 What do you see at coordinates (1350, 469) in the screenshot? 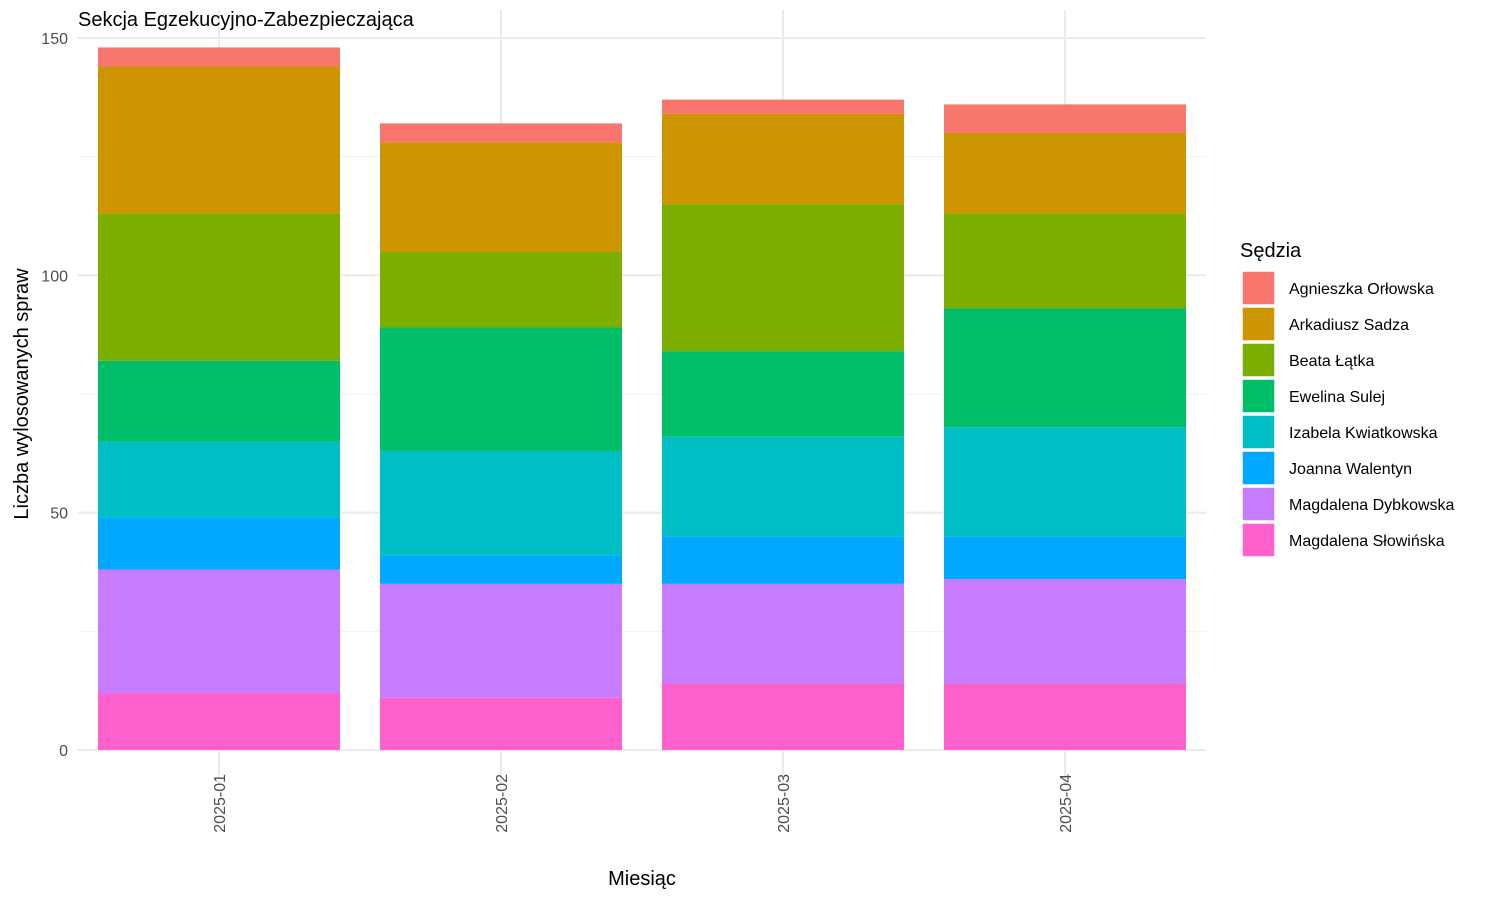
I see `legend-label: Joanna Walentyn` at bounding box center [1350, 469].